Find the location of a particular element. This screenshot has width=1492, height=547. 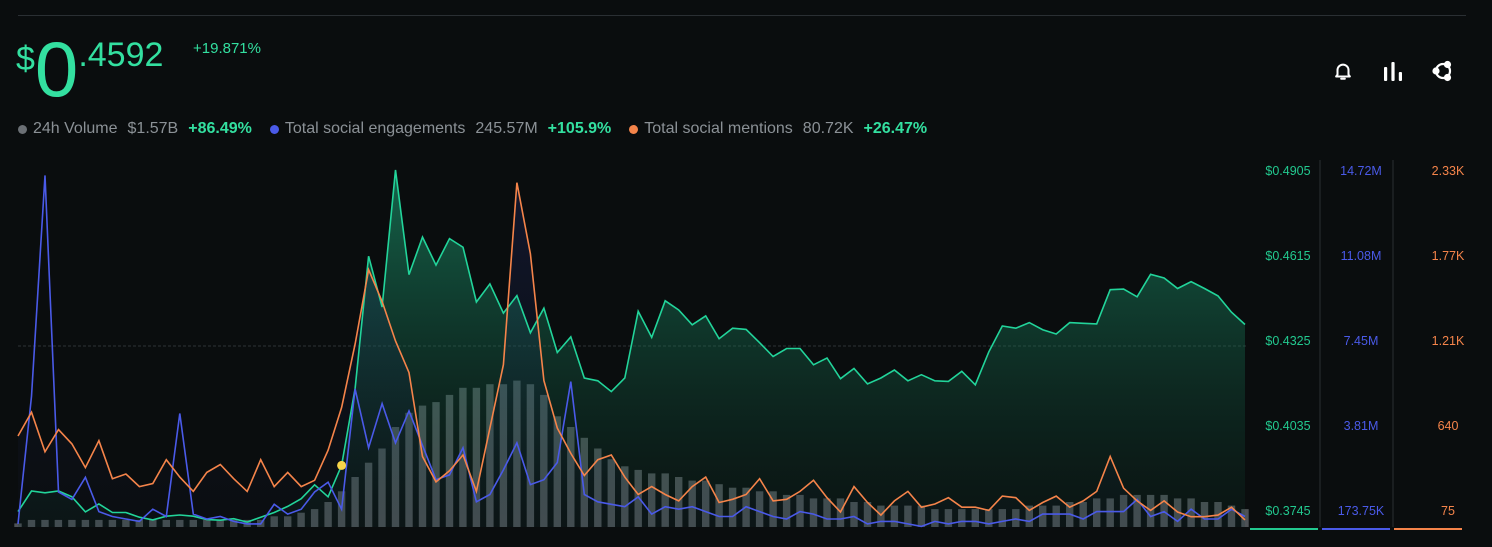

legend-label: Total social engagements is located at coordinates (375, 128).